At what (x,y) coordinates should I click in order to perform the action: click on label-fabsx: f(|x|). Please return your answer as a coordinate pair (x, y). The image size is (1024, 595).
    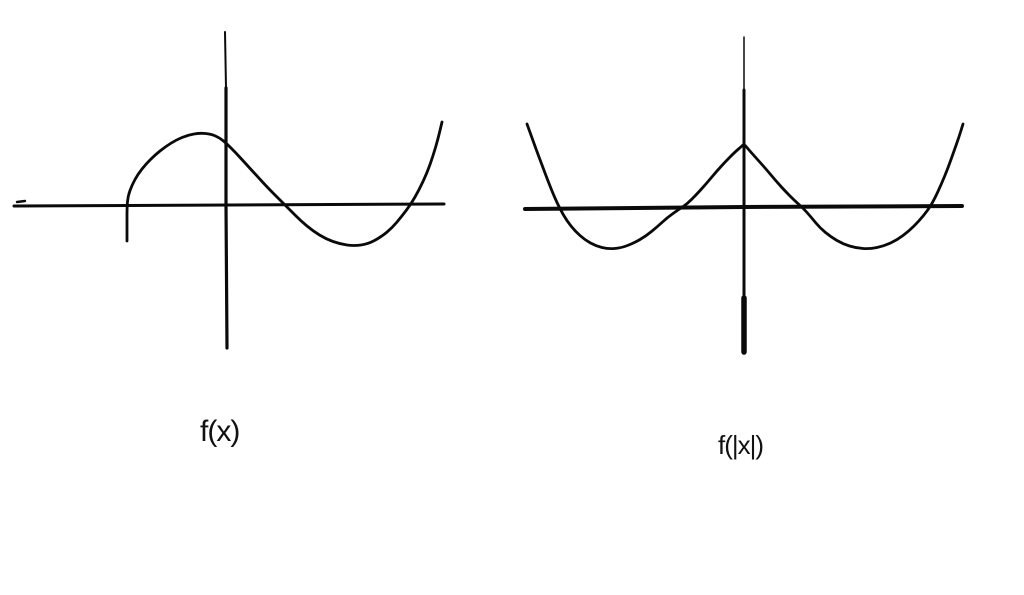
    Looking at the image, I should click on (741, 445).